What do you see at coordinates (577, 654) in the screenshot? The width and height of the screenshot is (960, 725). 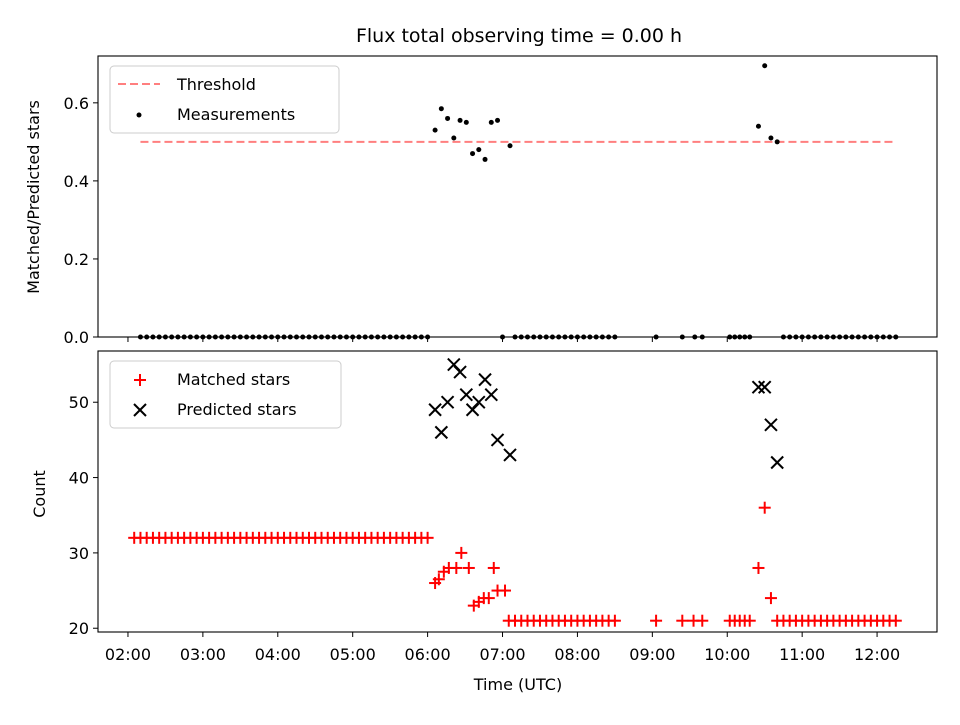 I see `x-tick-label: 08:00` at bounding box center [577, 654].